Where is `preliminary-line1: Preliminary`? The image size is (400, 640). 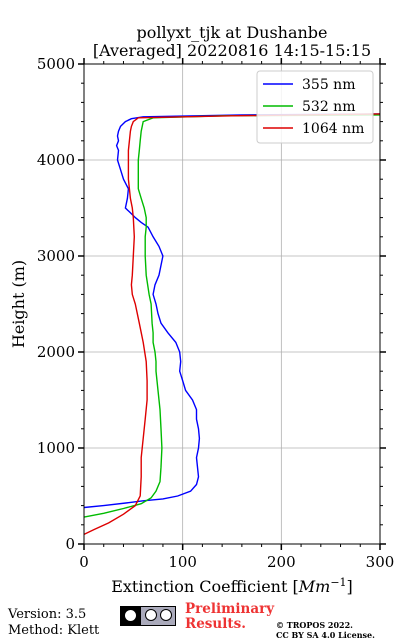 preliminary-line1: Preliminary is located at coordinates (230, 609).